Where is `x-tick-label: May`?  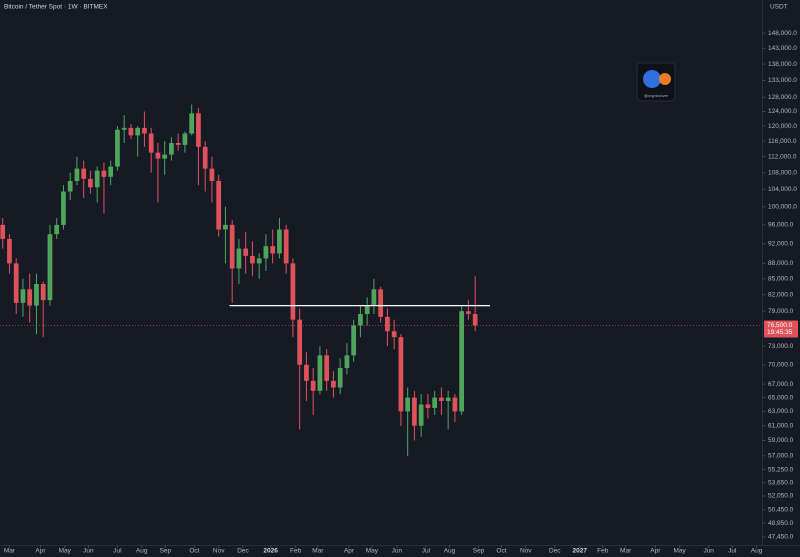
x-tick-label: May is located at coordinates (65, 551).